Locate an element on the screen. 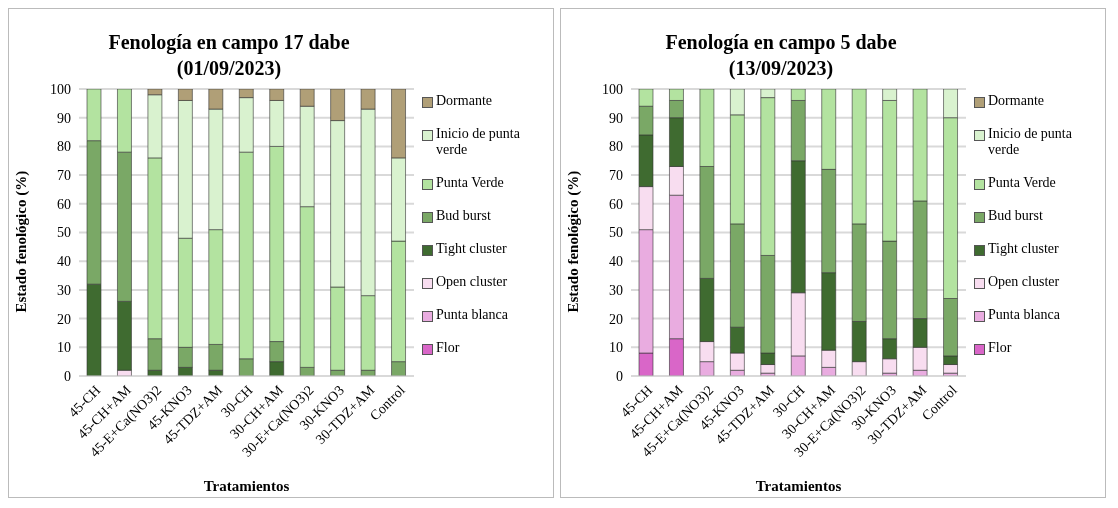 Image resolution: width=1118 pixels, height=508 pixels. chart-title: Fenología en campo 17 dabe is located at coordinates (229, 42).